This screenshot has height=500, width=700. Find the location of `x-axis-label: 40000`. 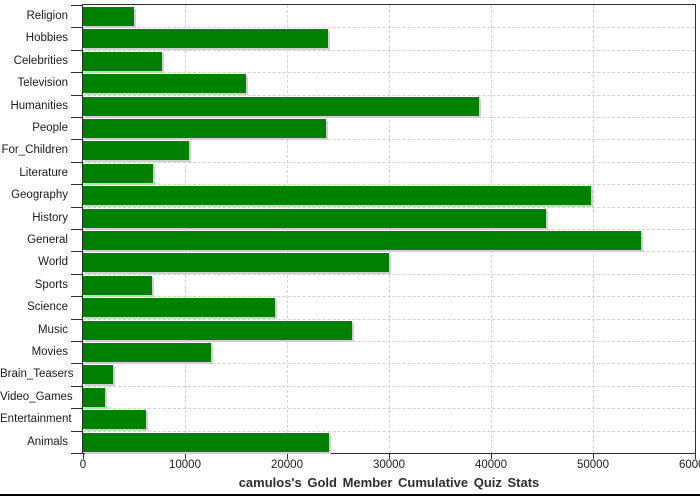

x-axis-label: 40000 is located at coordinates (491, 465).